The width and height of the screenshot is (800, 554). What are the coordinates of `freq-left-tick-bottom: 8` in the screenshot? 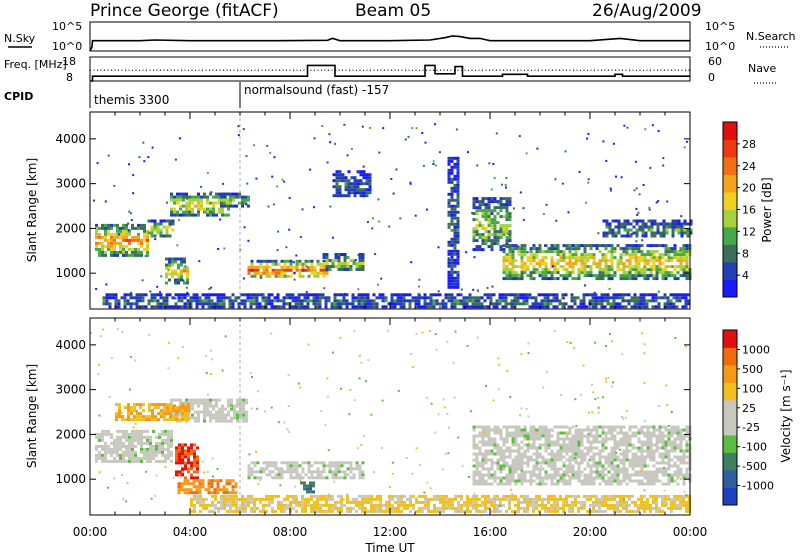 It's located at (69, 77).